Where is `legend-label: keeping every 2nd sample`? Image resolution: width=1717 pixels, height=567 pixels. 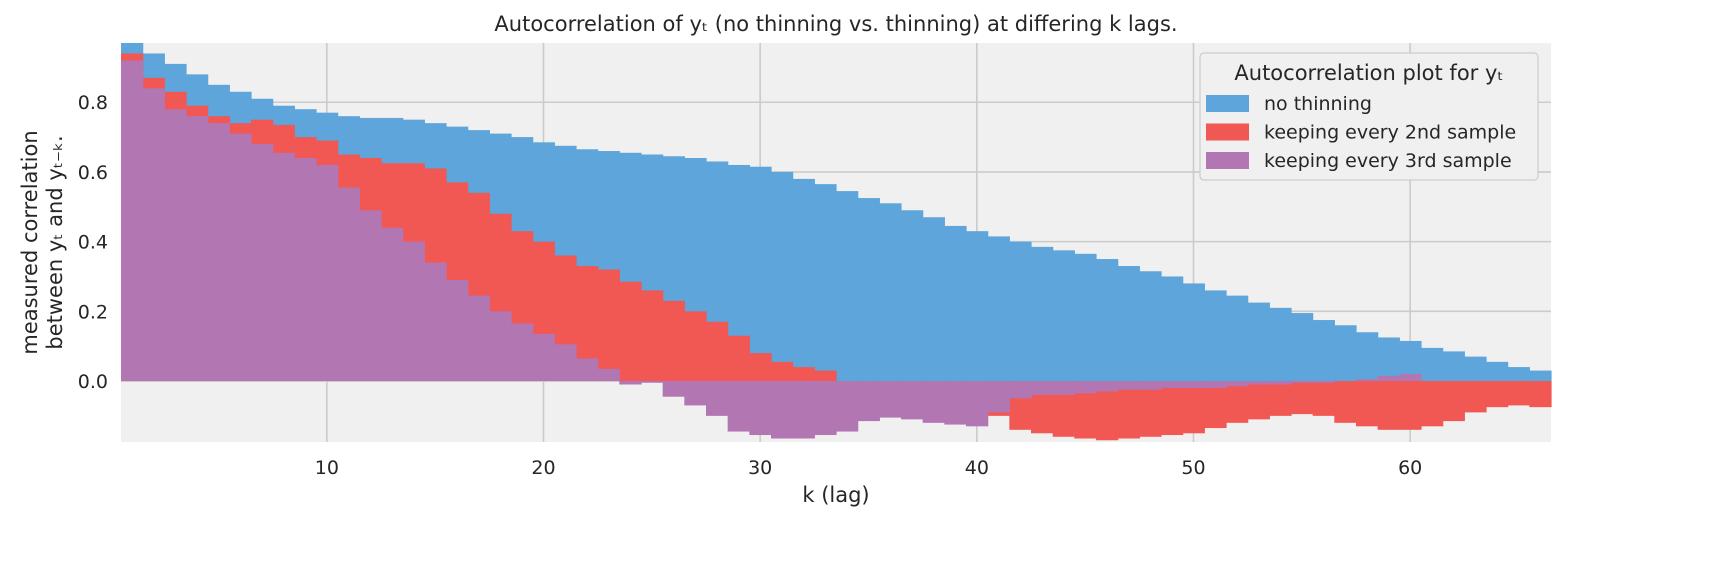
legend-label: keeping every 2nd sample is located at coordinates (1390, 133).